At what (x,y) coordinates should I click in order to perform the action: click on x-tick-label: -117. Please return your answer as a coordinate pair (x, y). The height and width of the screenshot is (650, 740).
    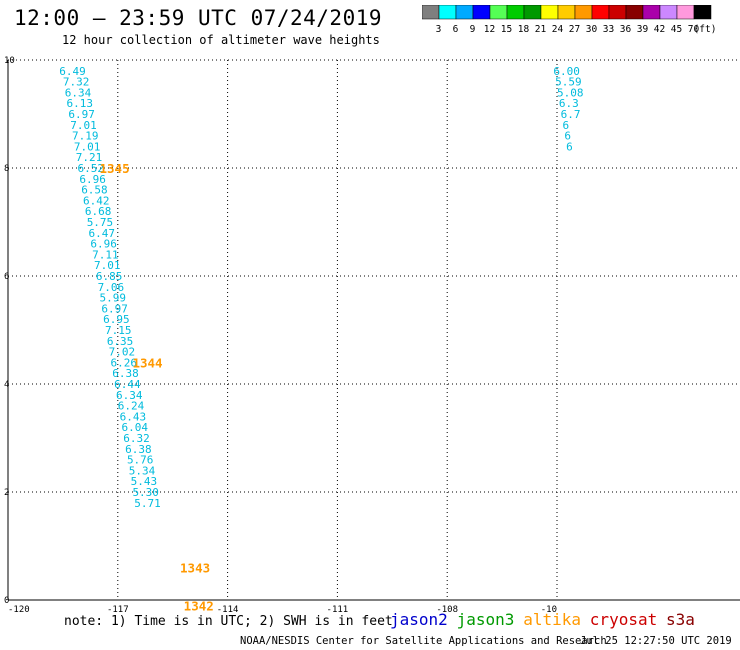
    Looking at the image, I should click on (118, 610).